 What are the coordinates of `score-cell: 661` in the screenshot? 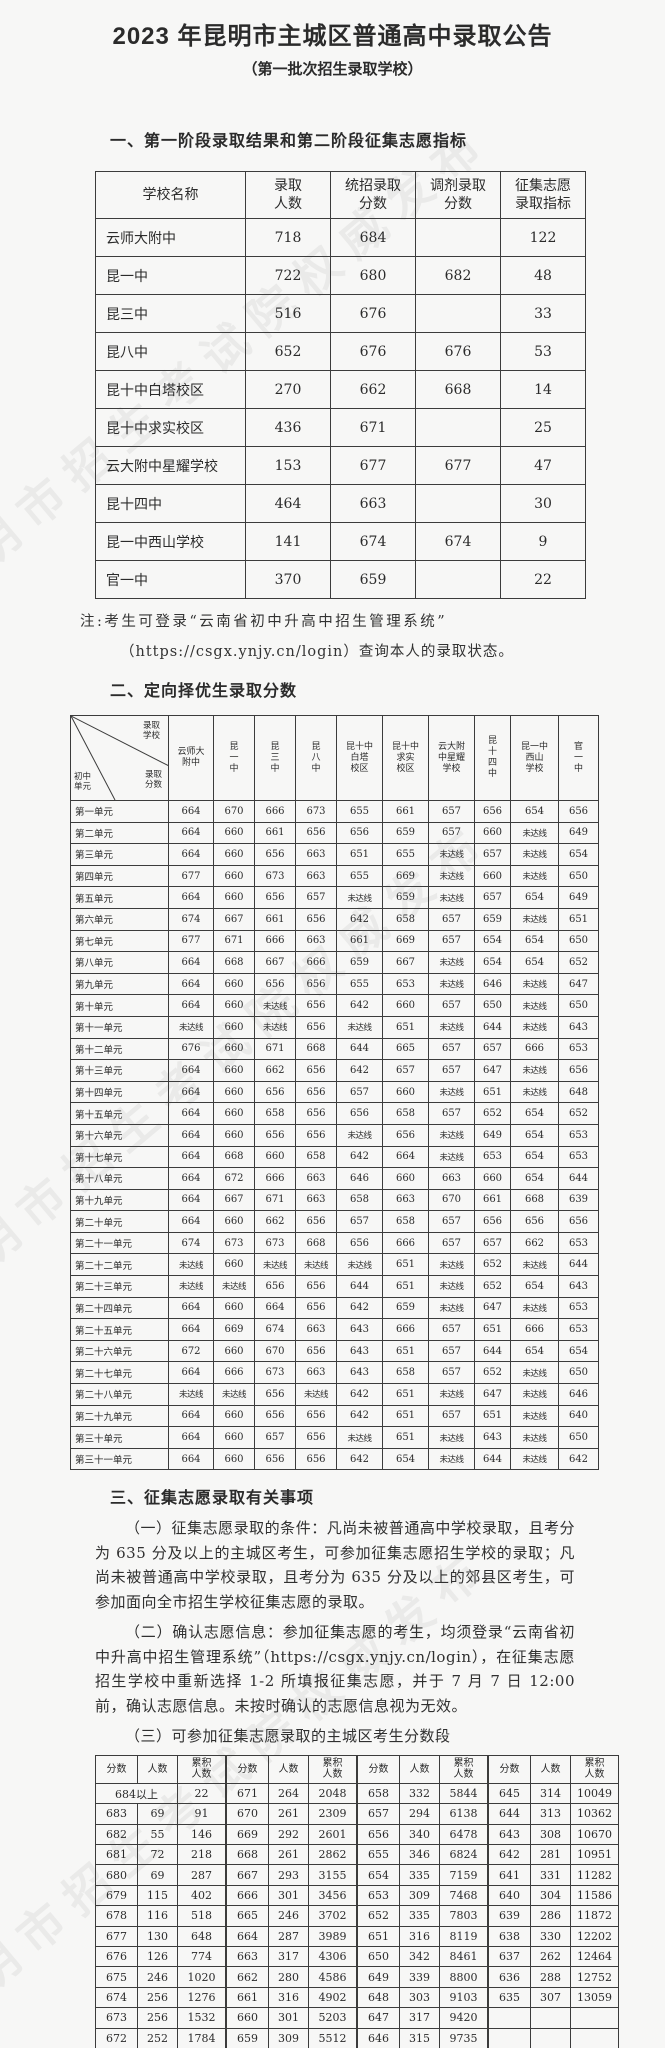 It's located at (492, 1200).